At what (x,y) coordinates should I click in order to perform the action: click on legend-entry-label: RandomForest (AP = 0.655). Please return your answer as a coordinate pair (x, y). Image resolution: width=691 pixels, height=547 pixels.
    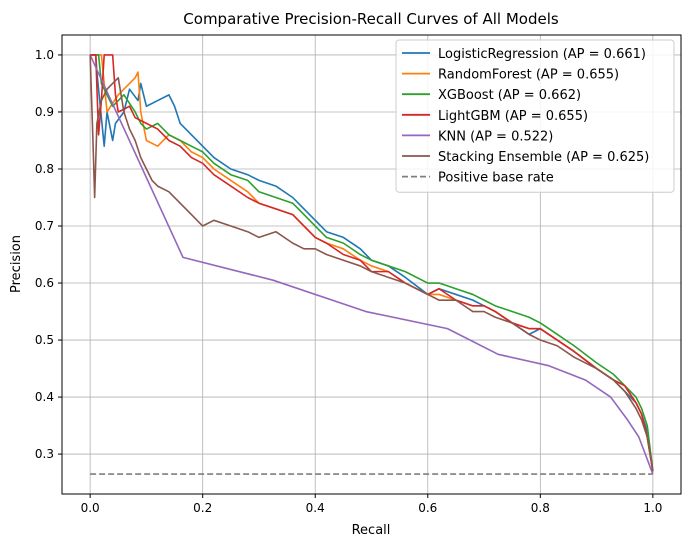
    Looking at the image, I should click on (528, 75).